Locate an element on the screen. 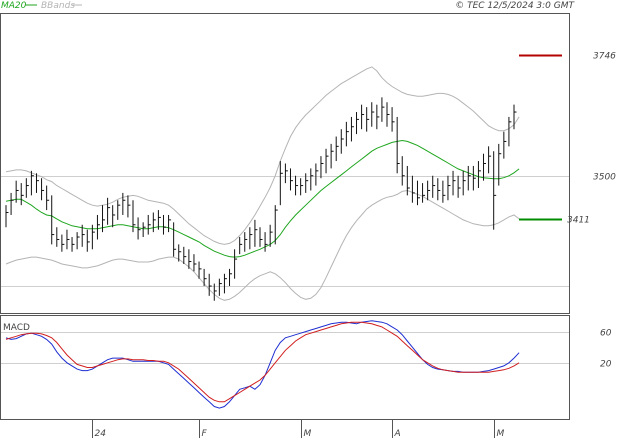  copyright-timestamp: © TEC 12/5/2024 3:0 GMT is located at coordinates (515, 6).